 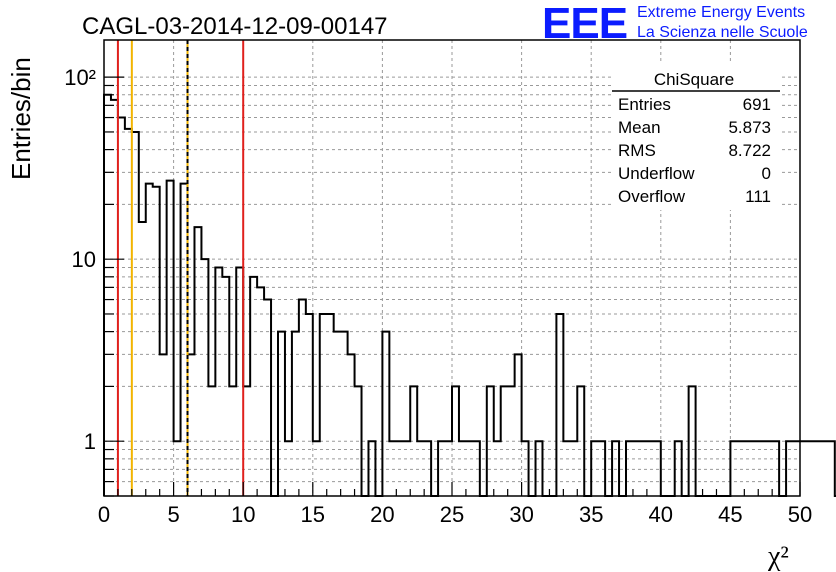 What do you see at coordinates (661, 514) in the screenshot?
I see `x-tick-label: 40` at bounding box center [661, 514].